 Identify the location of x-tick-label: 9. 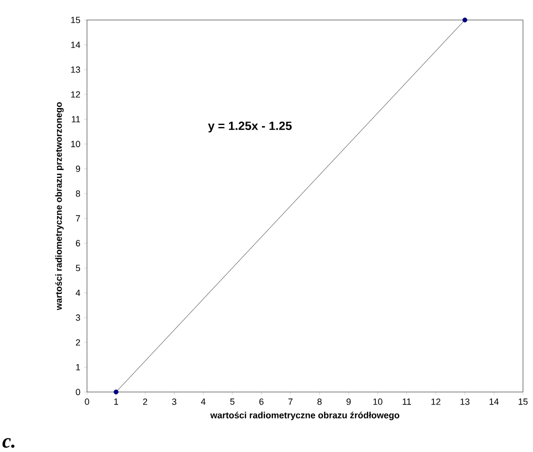
(348, 401).